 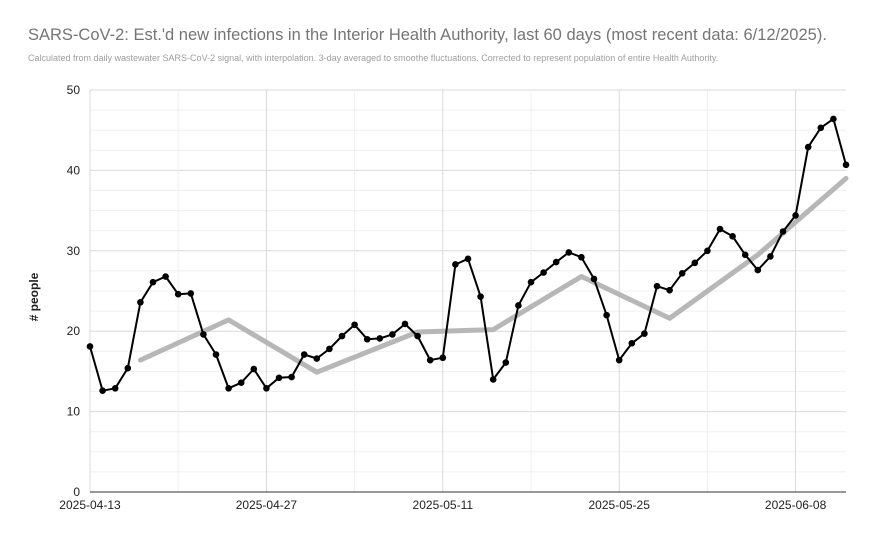 I want to click on x-tick-label: 2025-05-25, so click(x=620, y=505).